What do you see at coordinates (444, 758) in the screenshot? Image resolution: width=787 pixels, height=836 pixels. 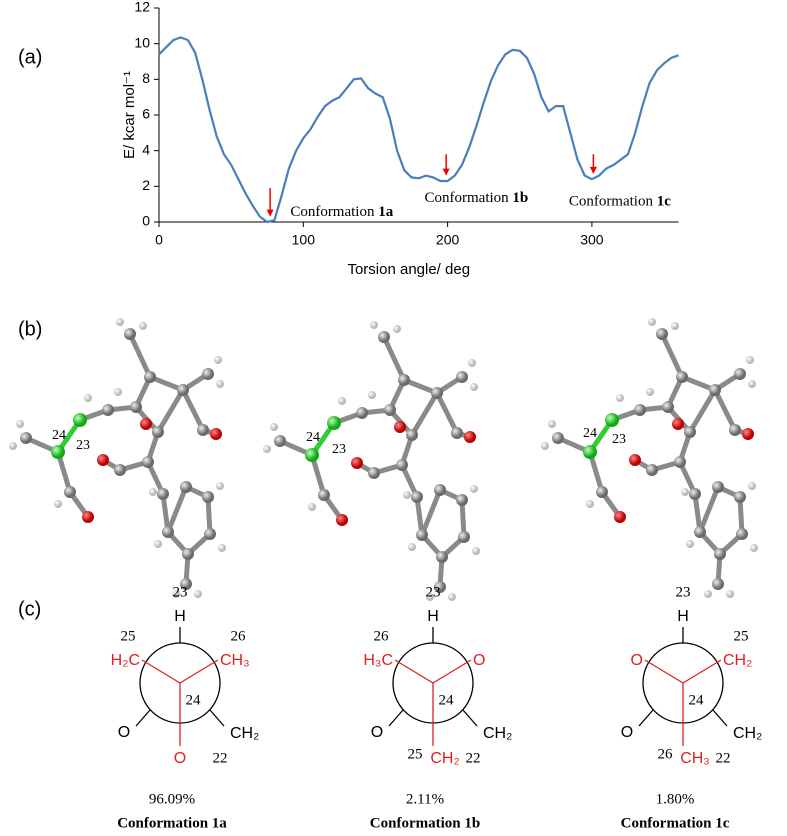 I see `front-bottom: CH₂` at bounding box center [444, 758].